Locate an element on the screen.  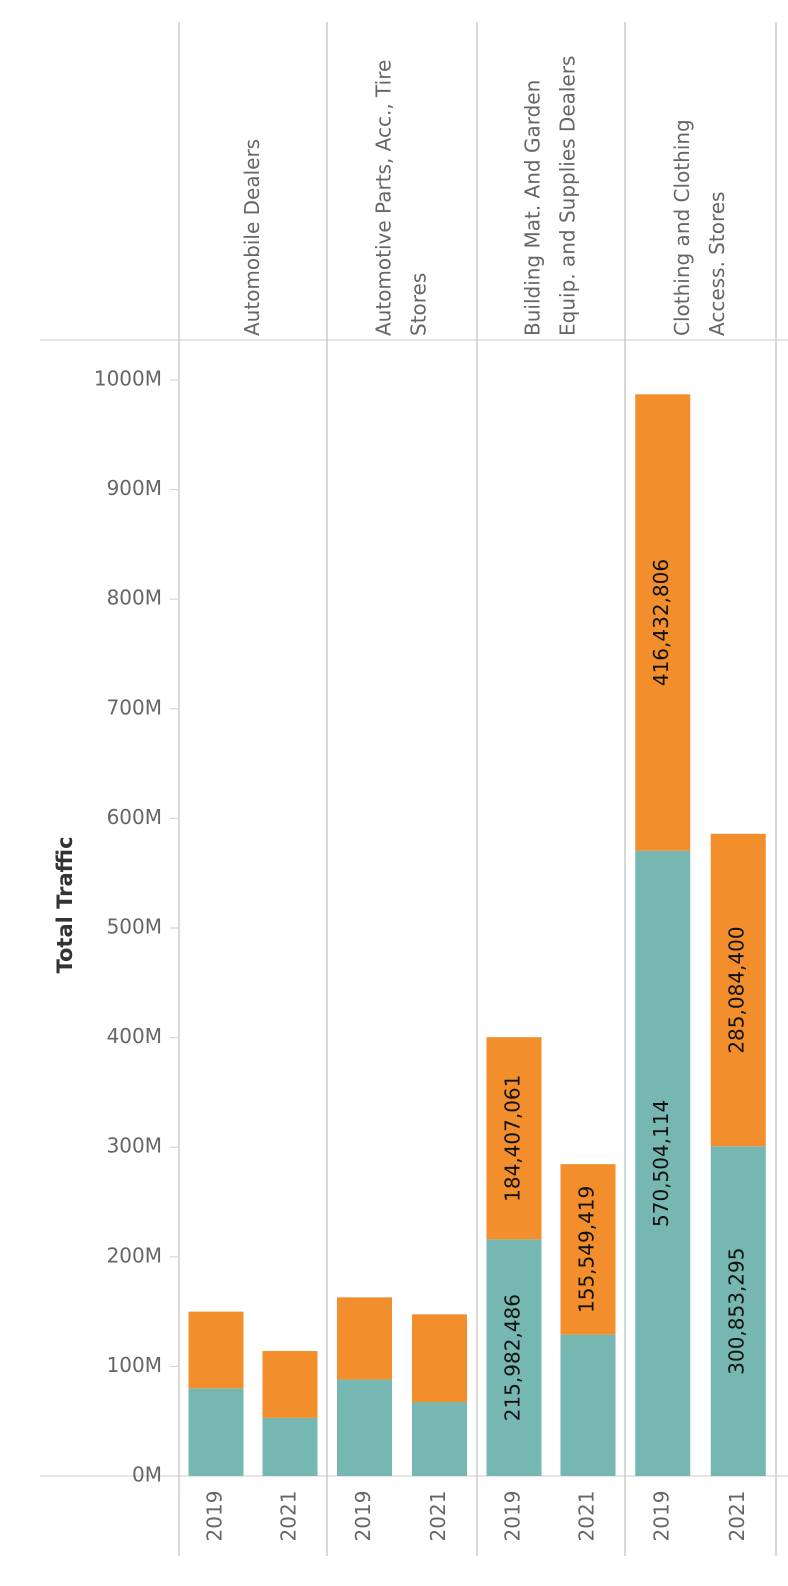
y-tick-label: 800M is located at coordinates (134, 598).